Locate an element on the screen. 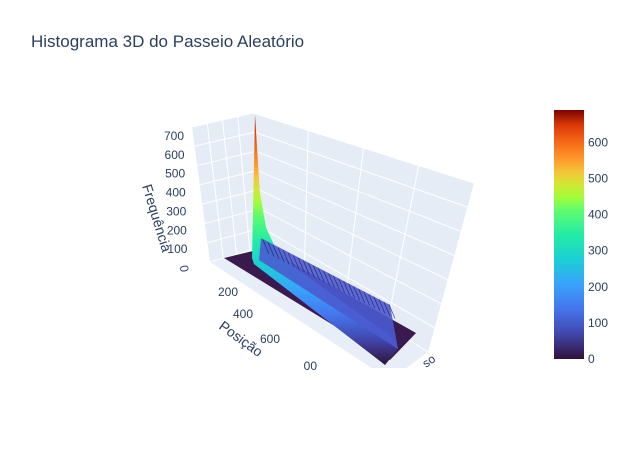  x-axis-title: Posição is located at coordinates (241, 338).